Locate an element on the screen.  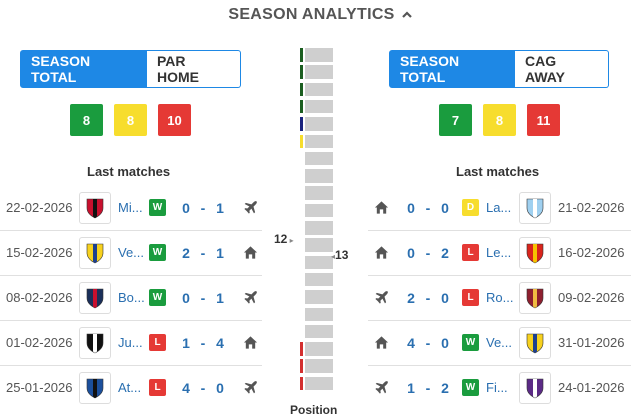
tab-season-total-right: SEASON TOTAL is located at coordinates (452, 69).